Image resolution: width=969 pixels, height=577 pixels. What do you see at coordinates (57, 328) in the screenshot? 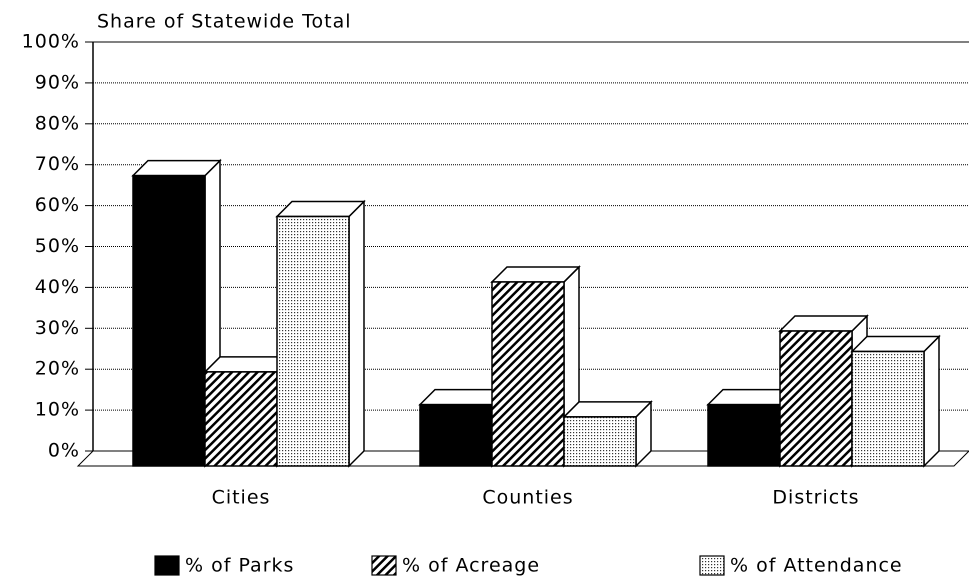
I see `y-tick-label: 30%` at bounding box center [57, 328].